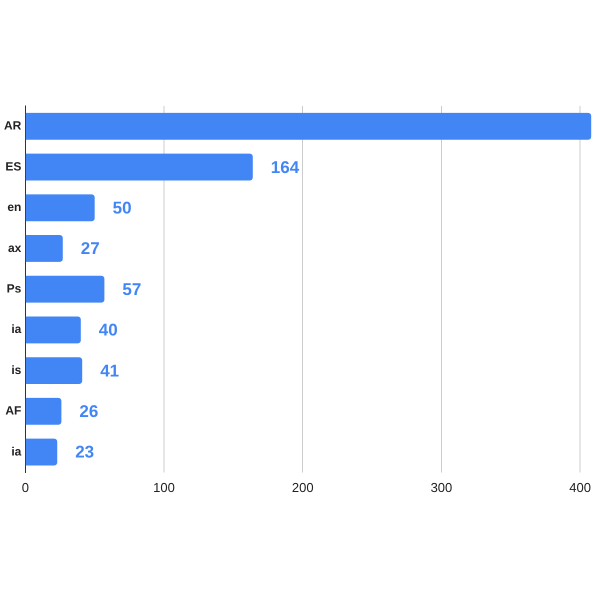 The image size is (599, 599). Describe the element at coordinates (15, 247) in the screenshot. I see `y-tick-label: ax` at that location.